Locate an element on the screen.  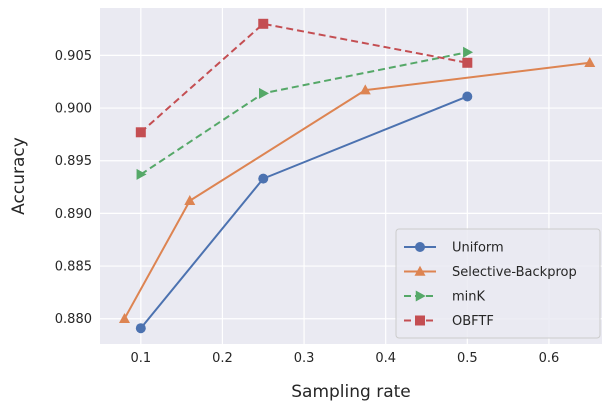
x-tick-label: 0.4 is located at coordinates (385, 358).